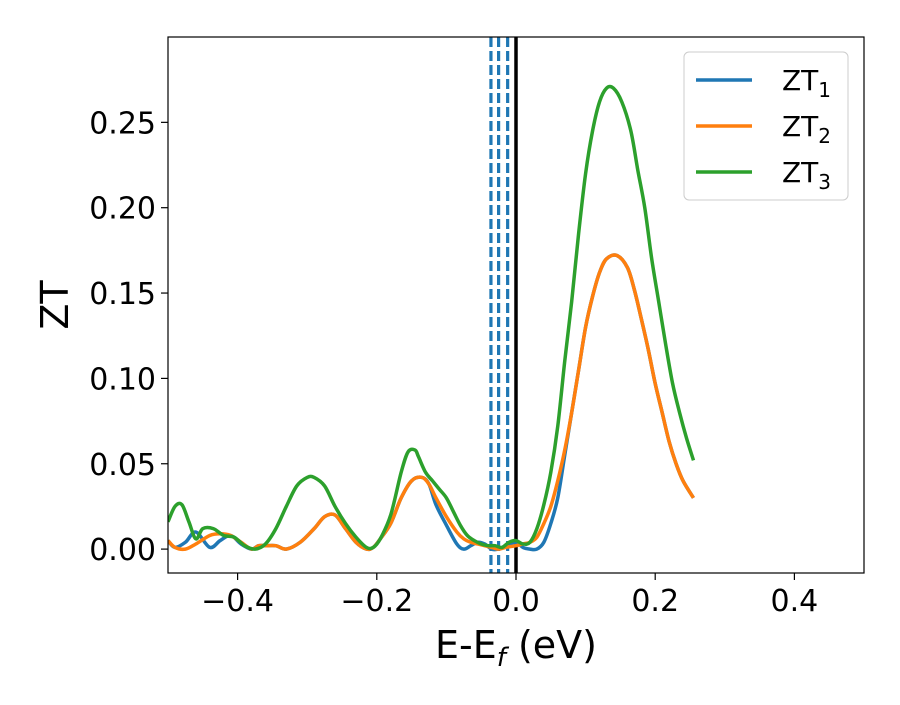  Describe the element at coordinates (128, 337) in the screenshot. I see `y-axis-ticks: 0.00 0.05 0.10 0.15 0.20 0.25` at that location.